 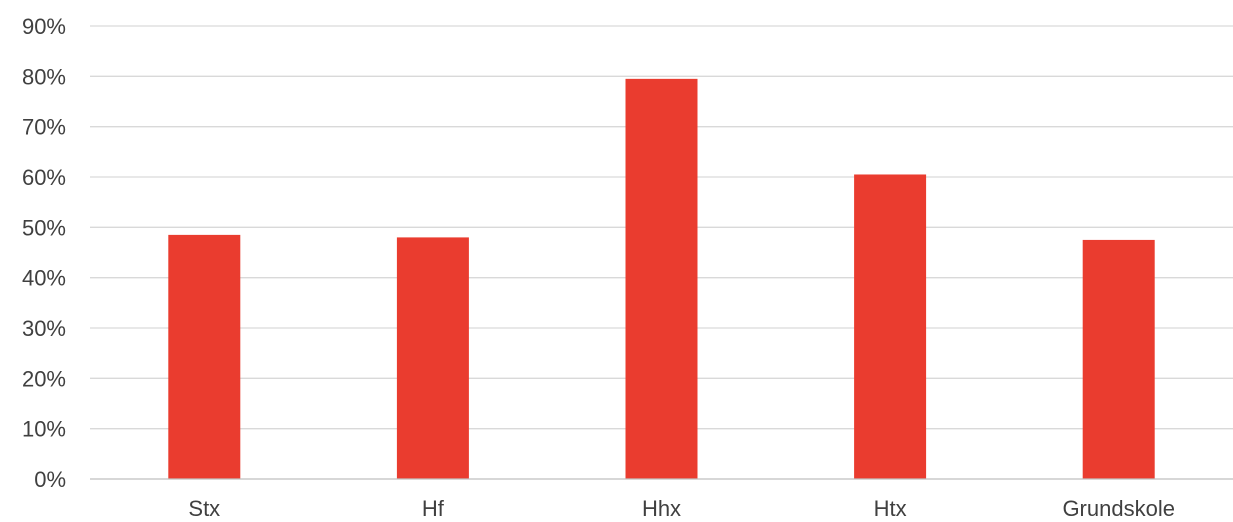 I want to click on y-tick-label: 20%, so click(x=44, y=378).